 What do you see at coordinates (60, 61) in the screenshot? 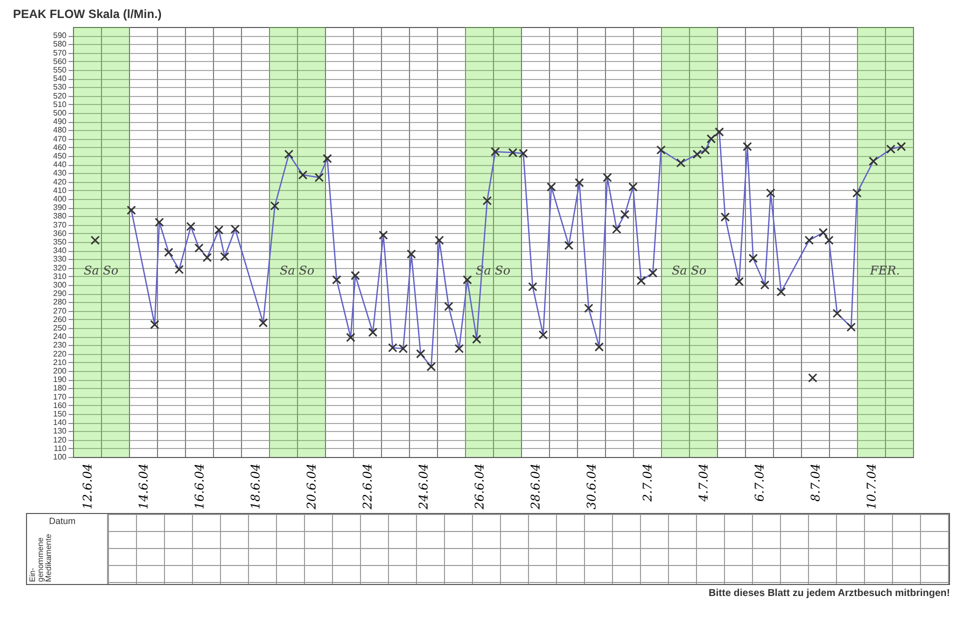
I see `y-tick-label: 560` at bounding box center [60, 61].